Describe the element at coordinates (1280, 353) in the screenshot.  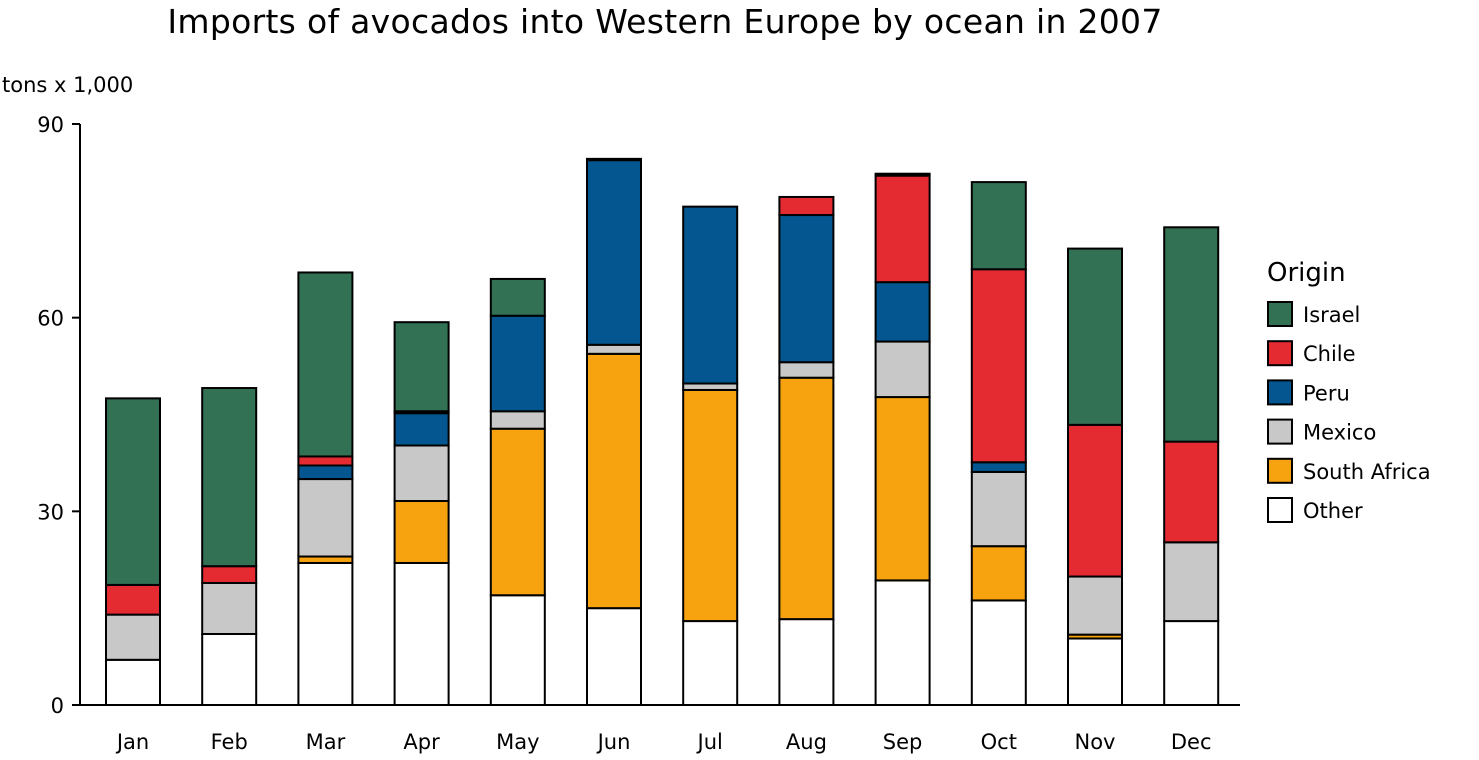
I see `legend-swatch-chile` at that location.